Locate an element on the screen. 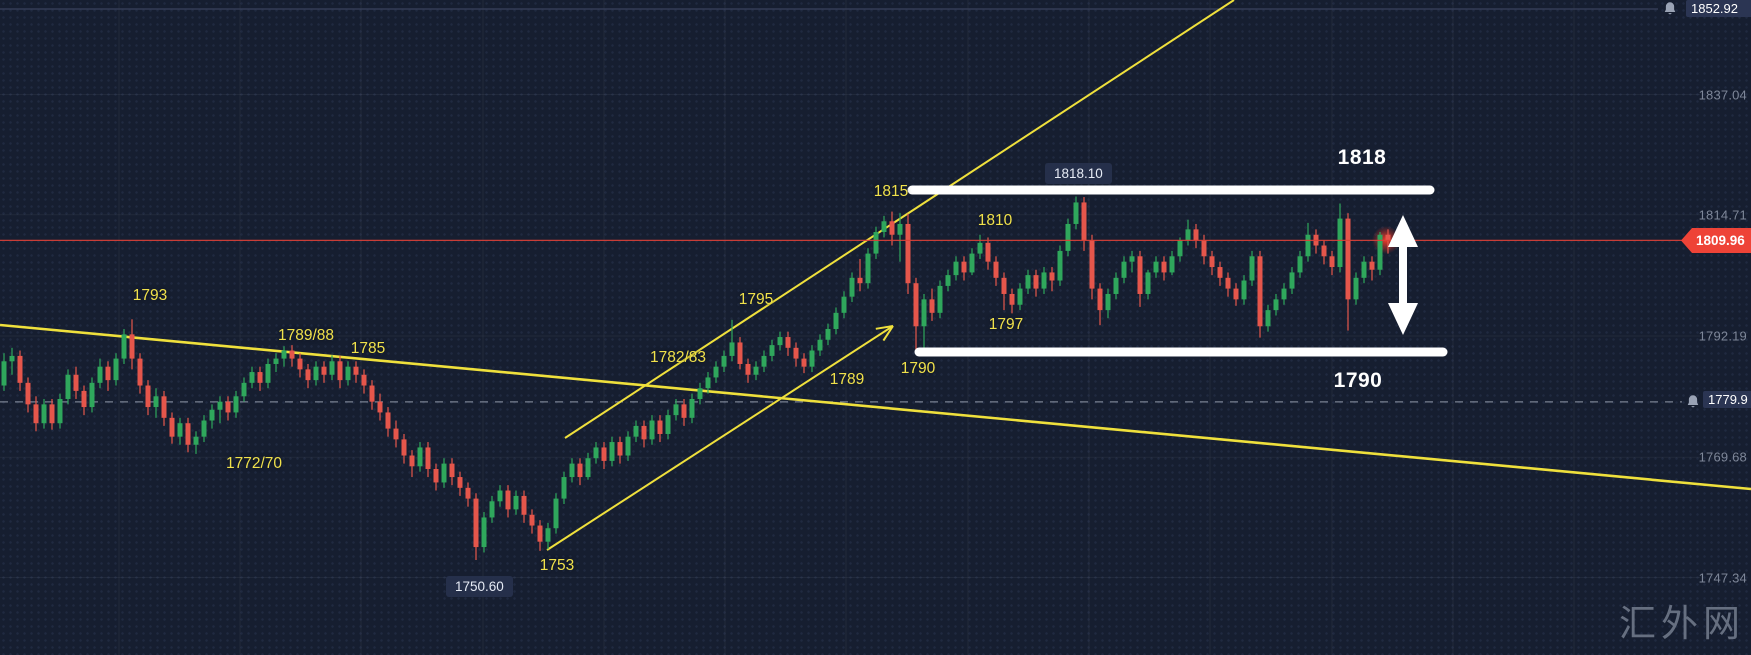 The image size is (1751, 655). price-alert-label-bottom: 1779.9 is located at coordinates (1727, 399).